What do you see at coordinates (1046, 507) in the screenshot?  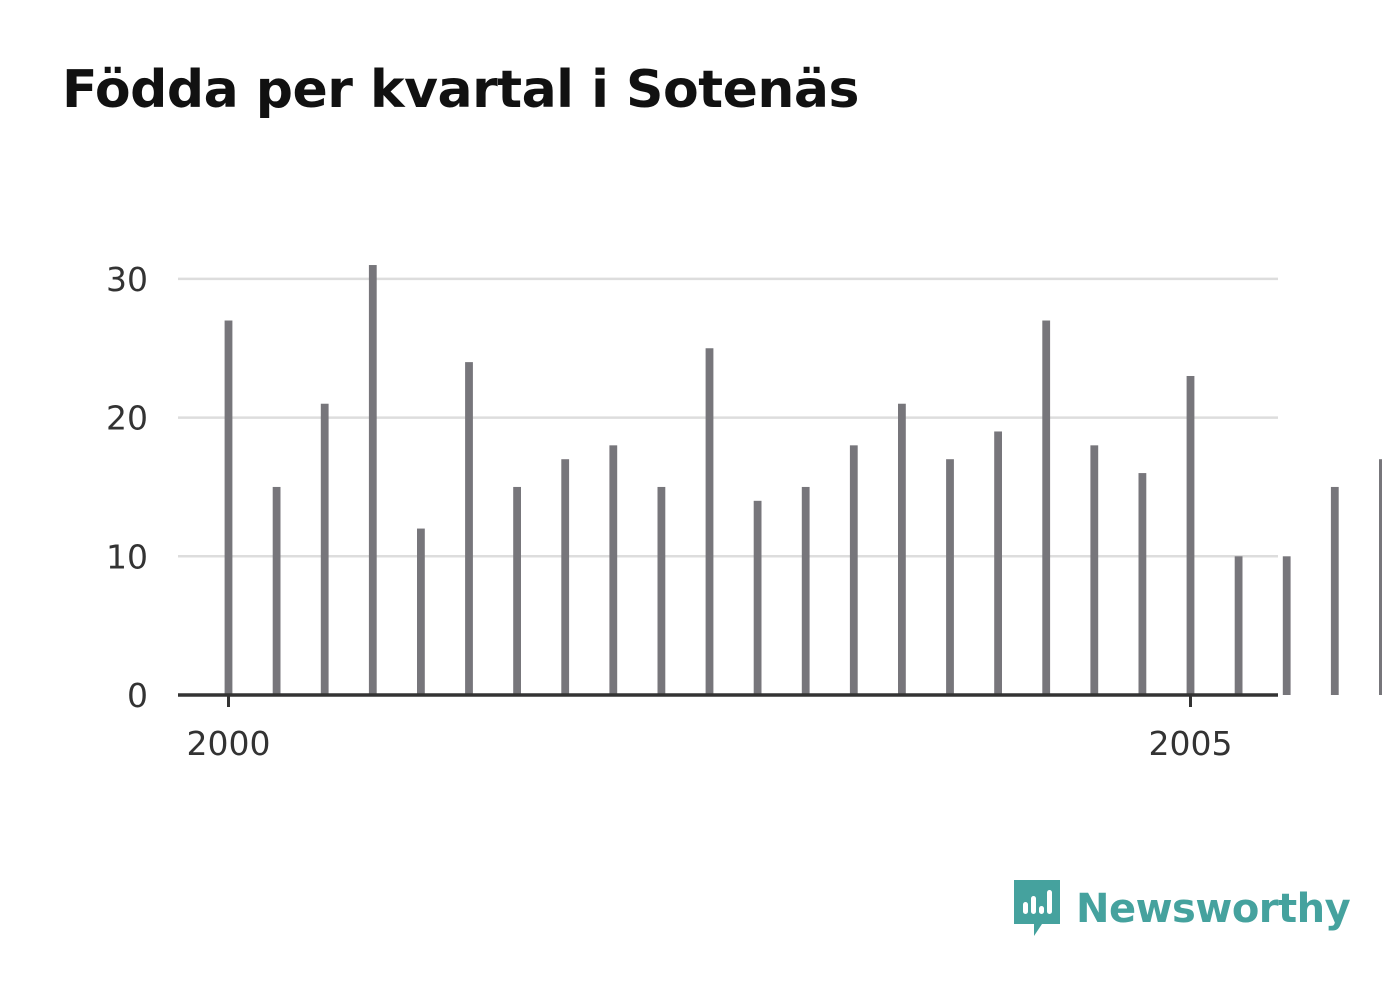 I see `bar-2004-q2` at bounding box center [1046, 507].